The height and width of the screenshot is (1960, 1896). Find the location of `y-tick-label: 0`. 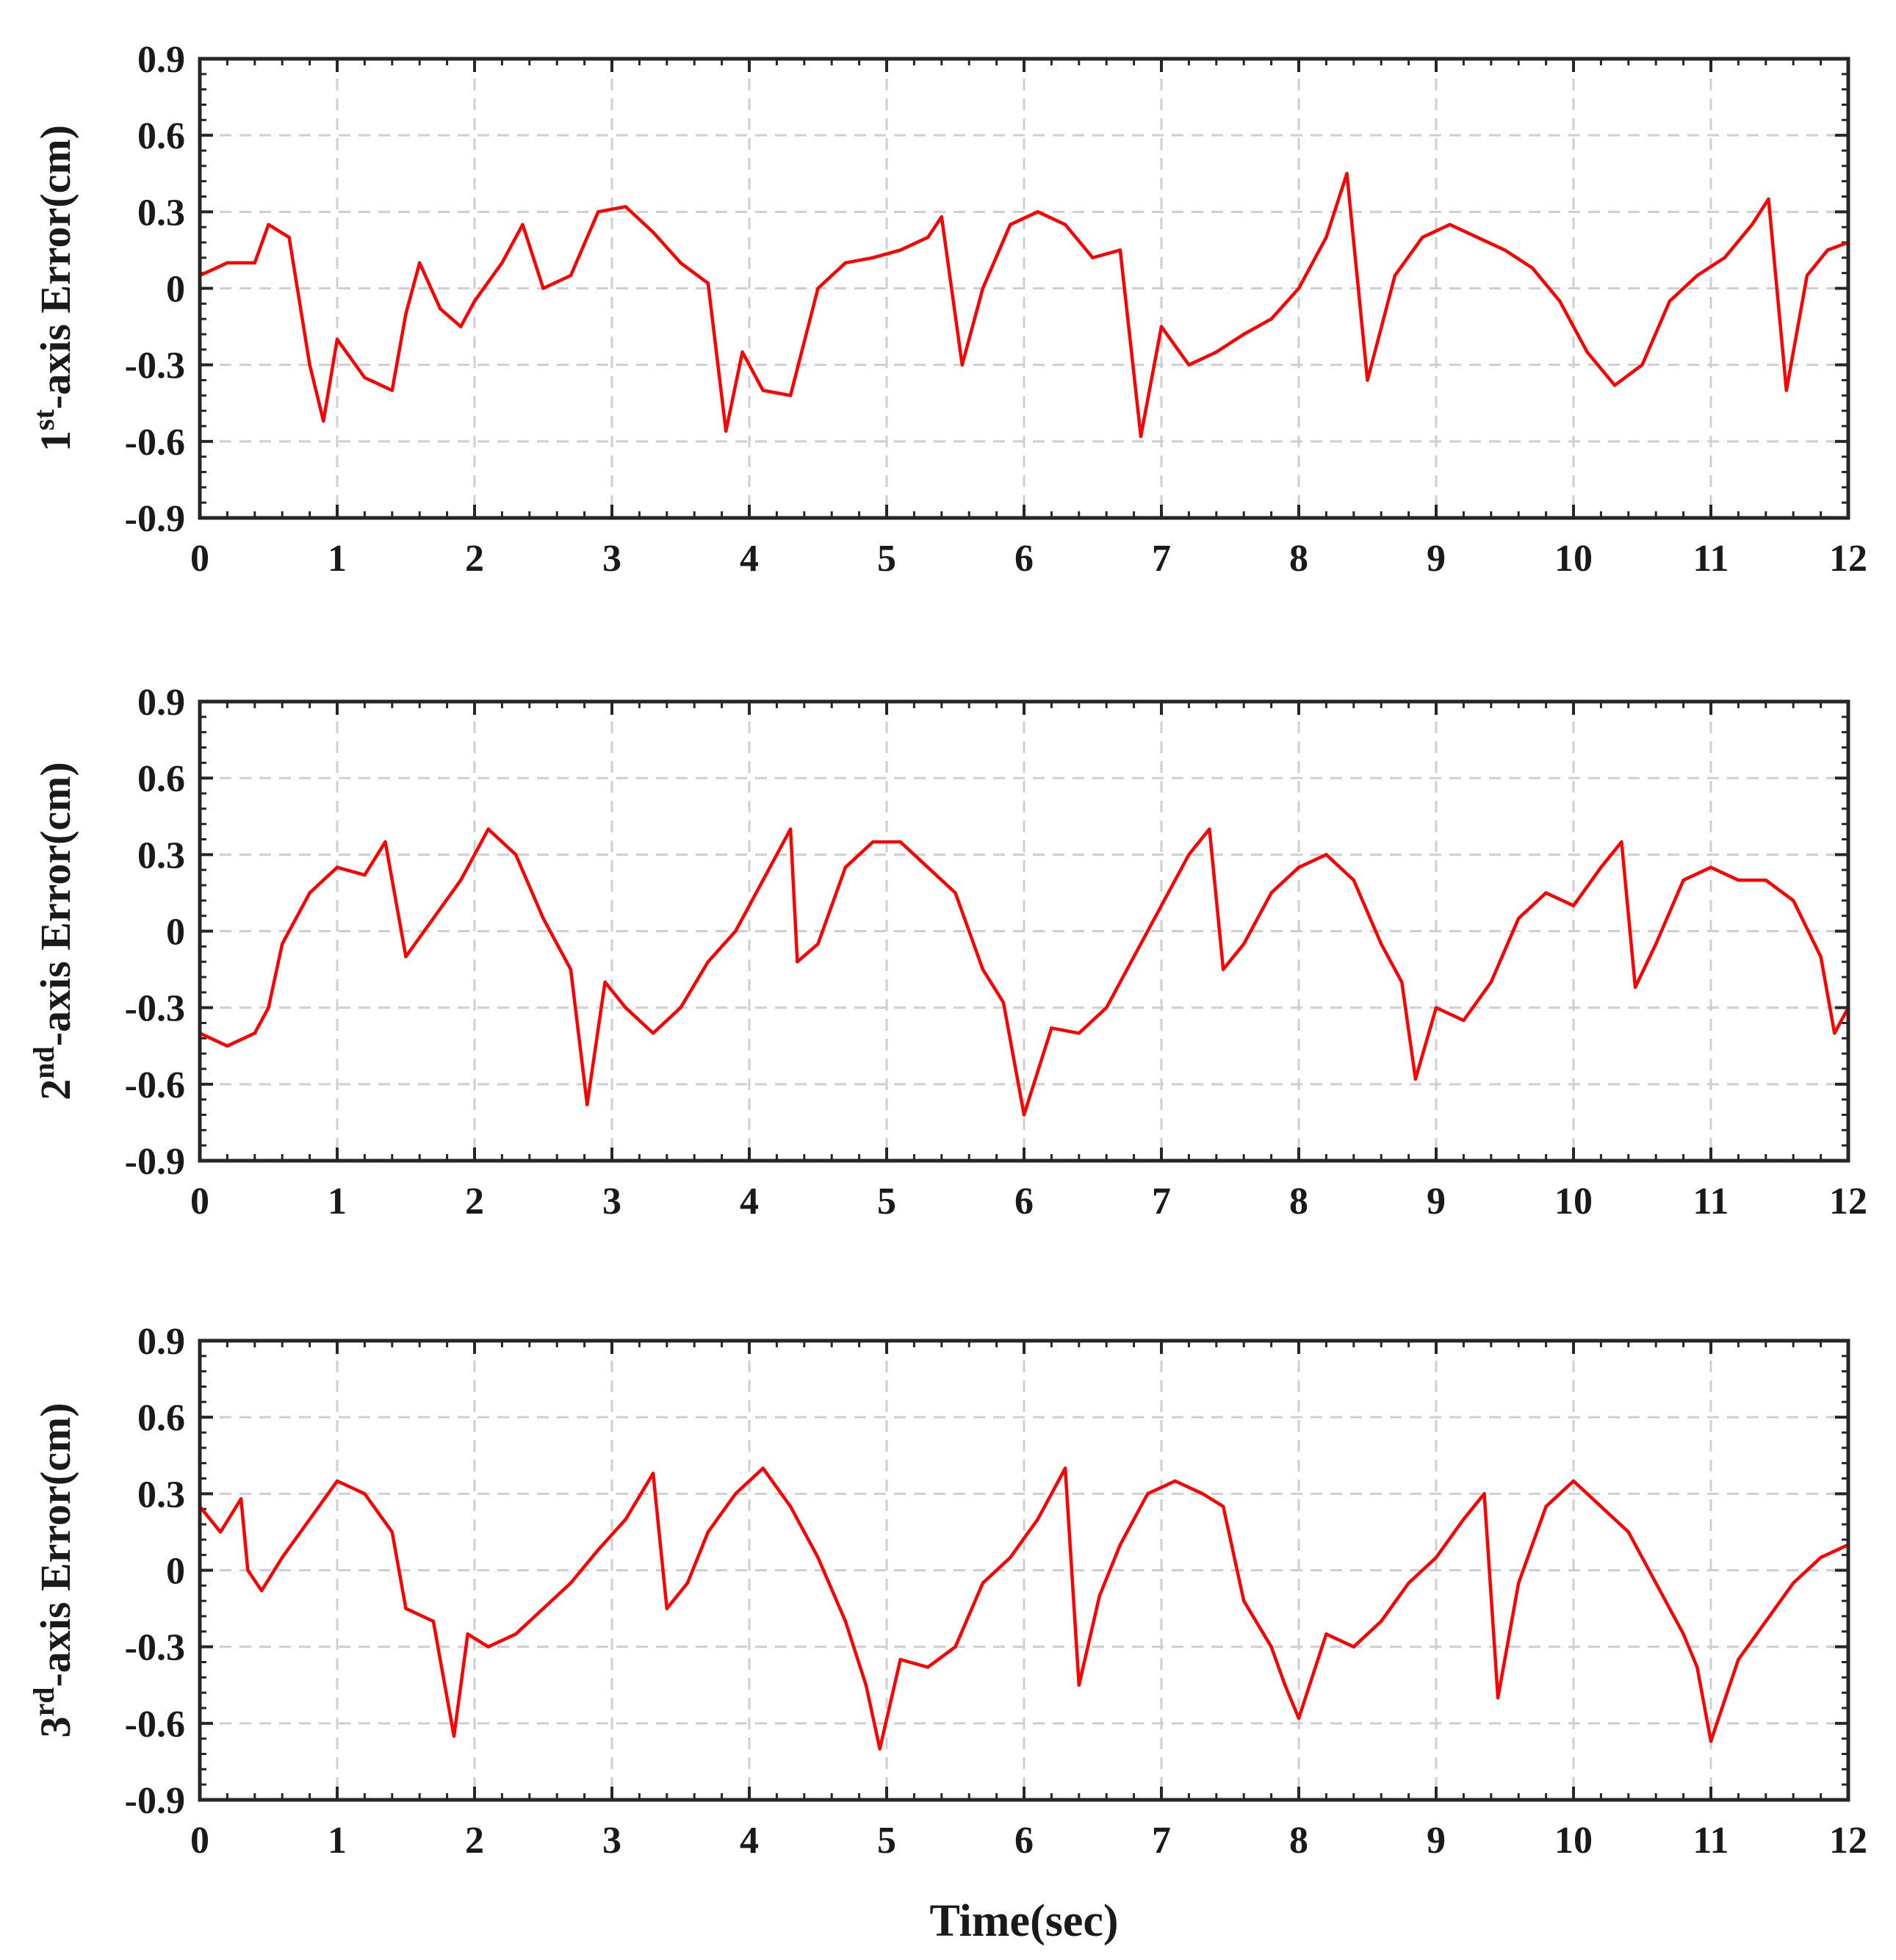

y-tick-label: 0 is located at coordinates (175, 933).